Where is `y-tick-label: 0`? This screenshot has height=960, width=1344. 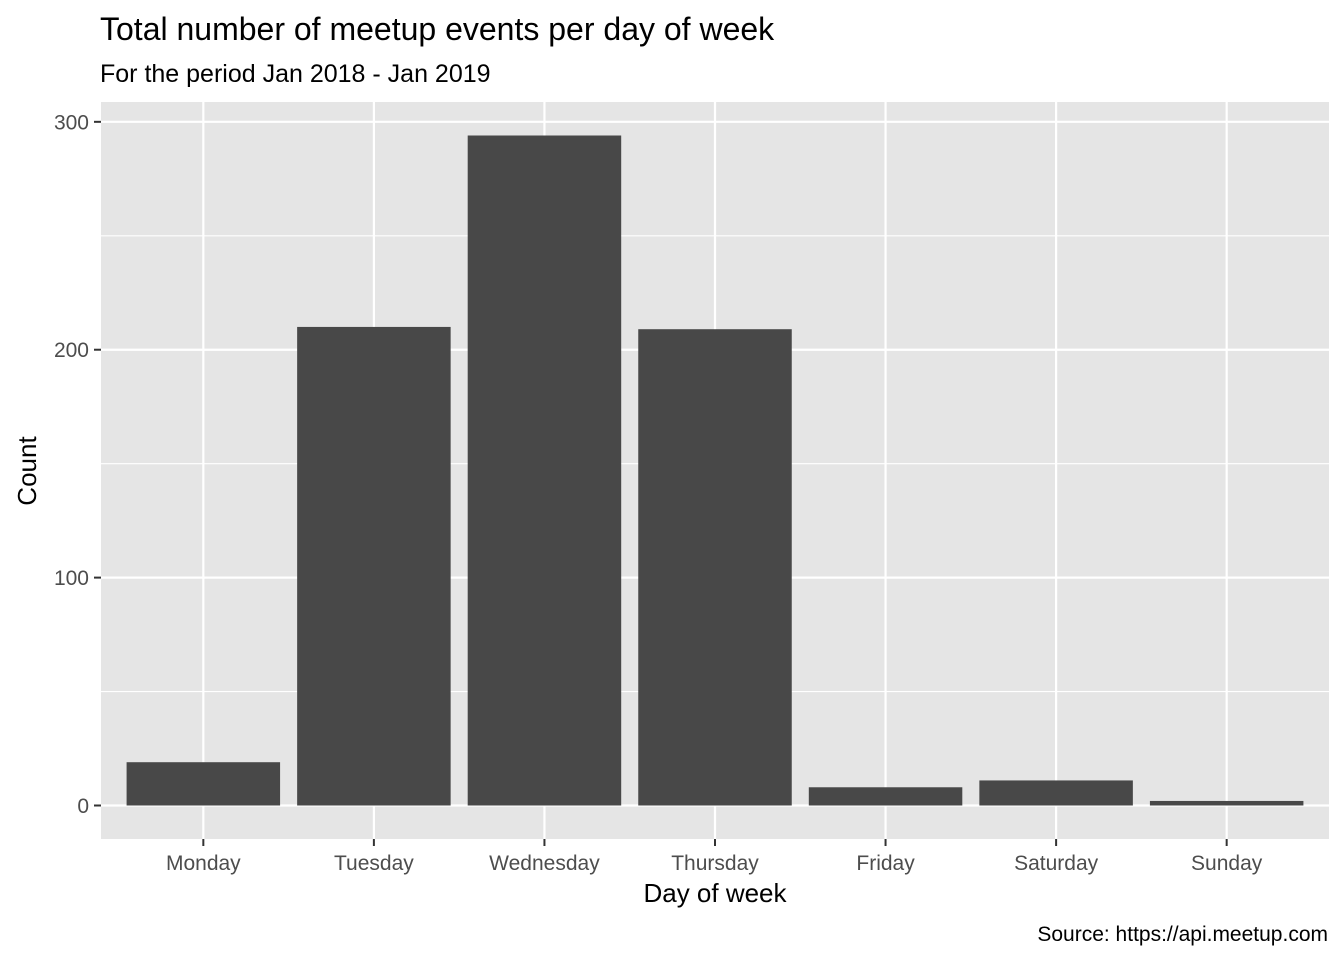 y-tick-label: 0 is located at coordinates (83, 806).